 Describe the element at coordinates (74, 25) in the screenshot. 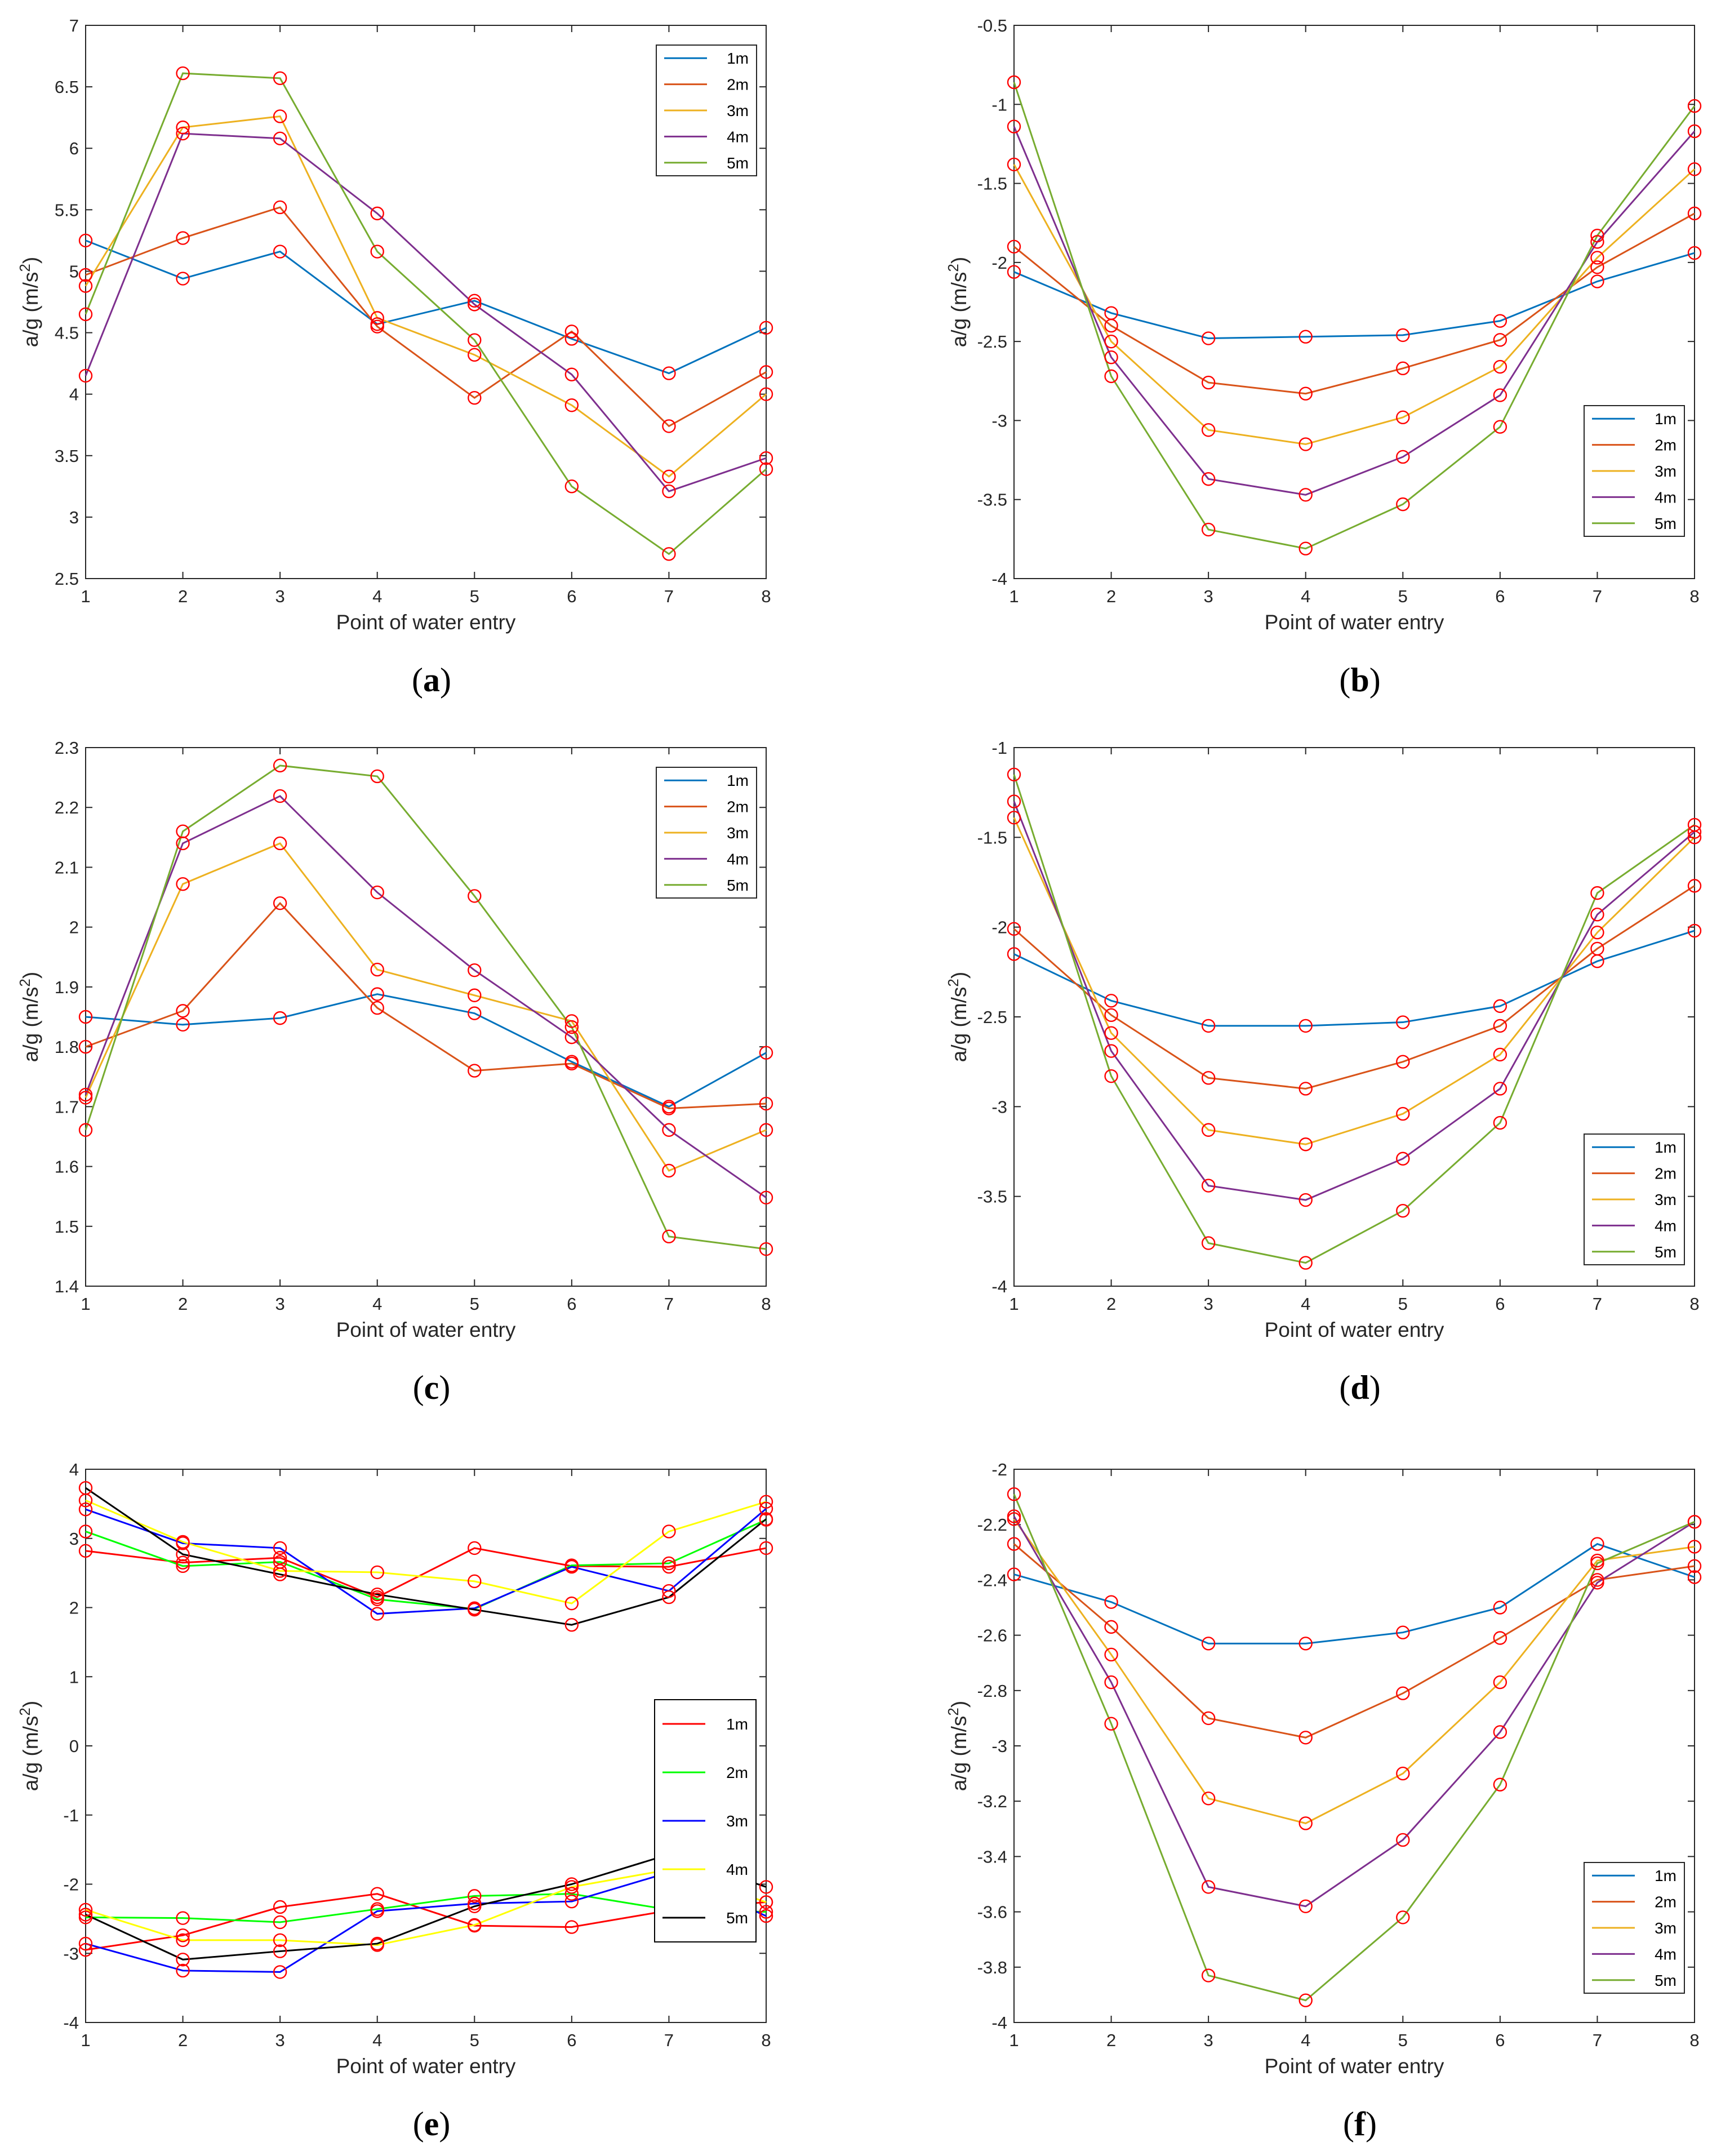

I see `y-tick-label: 7` at that location.